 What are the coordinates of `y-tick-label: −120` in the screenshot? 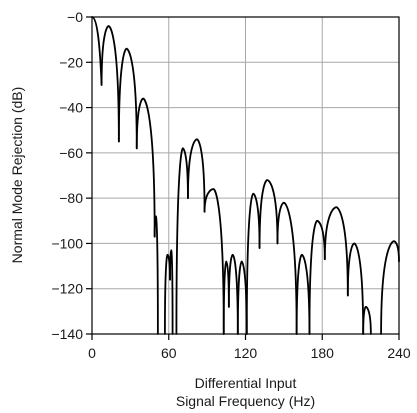 It's located at (67, 289).